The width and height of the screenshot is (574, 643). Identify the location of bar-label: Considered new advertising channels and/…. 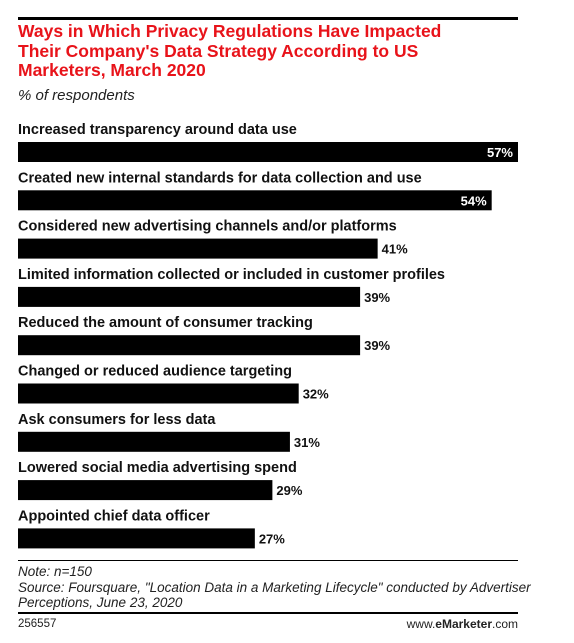
(207, 227).